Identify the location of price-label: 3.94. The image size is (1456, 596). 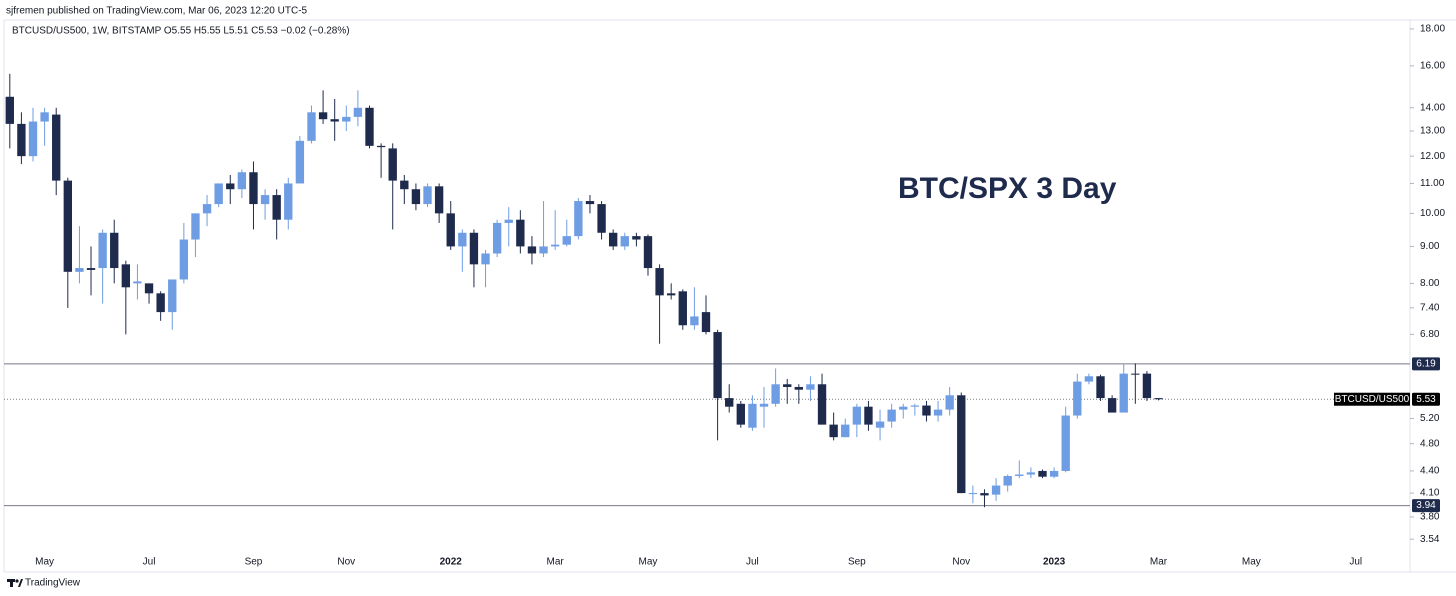
(1426, 505).